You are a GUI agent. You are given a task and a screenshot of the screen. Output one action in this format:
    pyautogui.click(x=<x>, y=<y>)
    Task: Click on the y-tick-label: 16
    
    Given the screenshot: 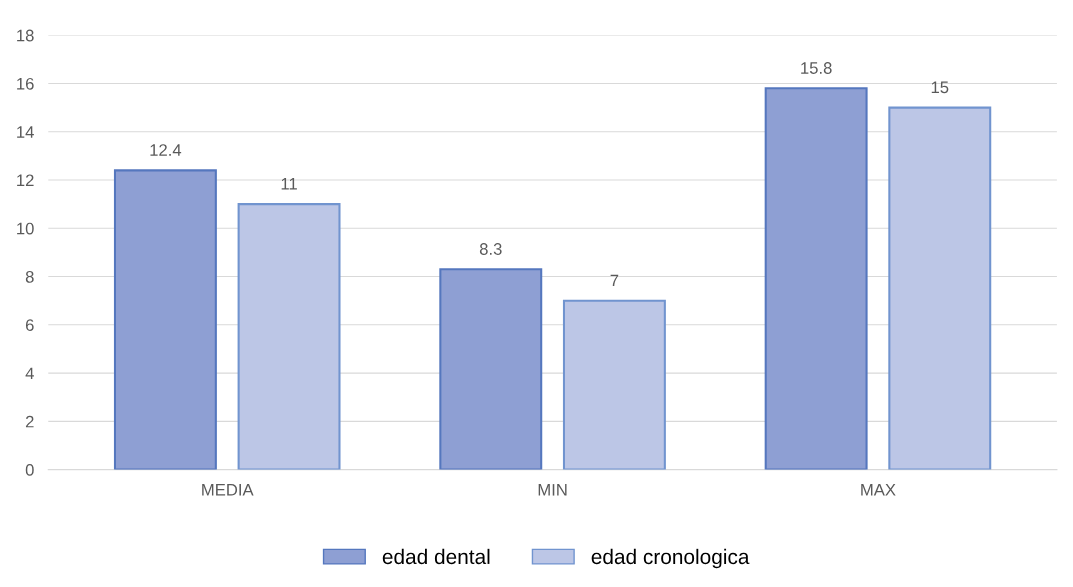 What is the action you would take?
    pyautogui.click(x=25, y=83)
    